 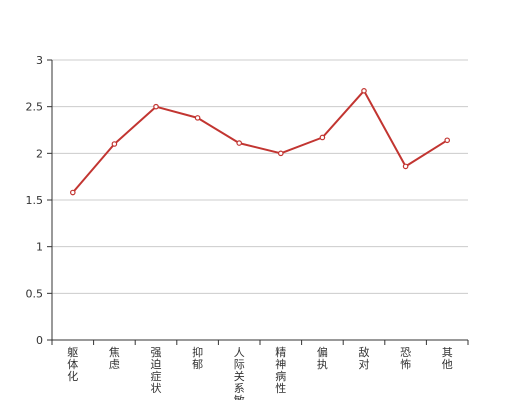 I want to click on x-category-label: 强迫症状, so click(x=156, y=370).